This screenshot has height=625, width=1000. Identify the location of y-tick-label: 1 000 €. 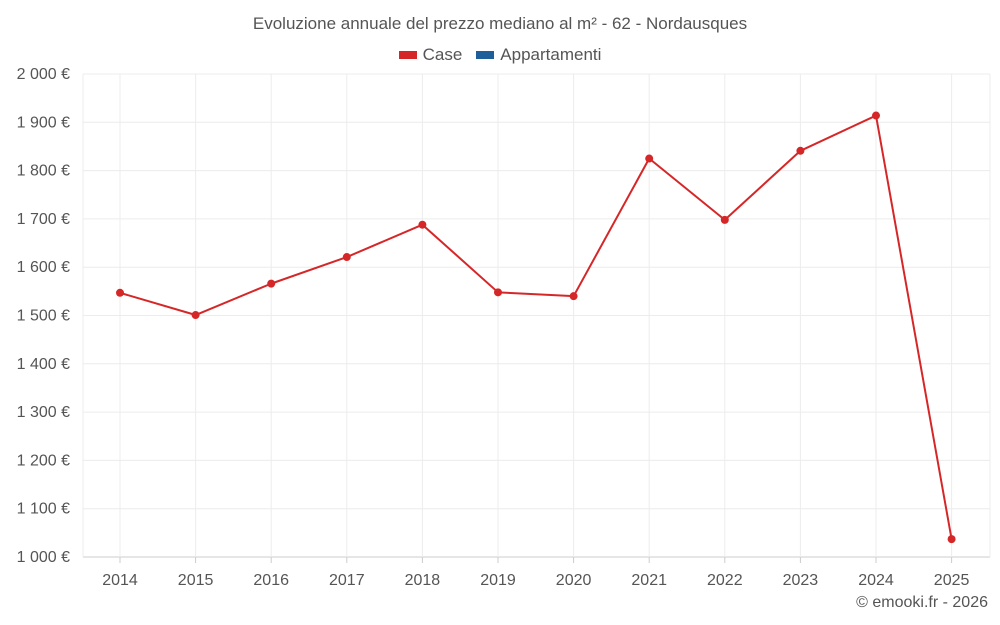
(43, 557).